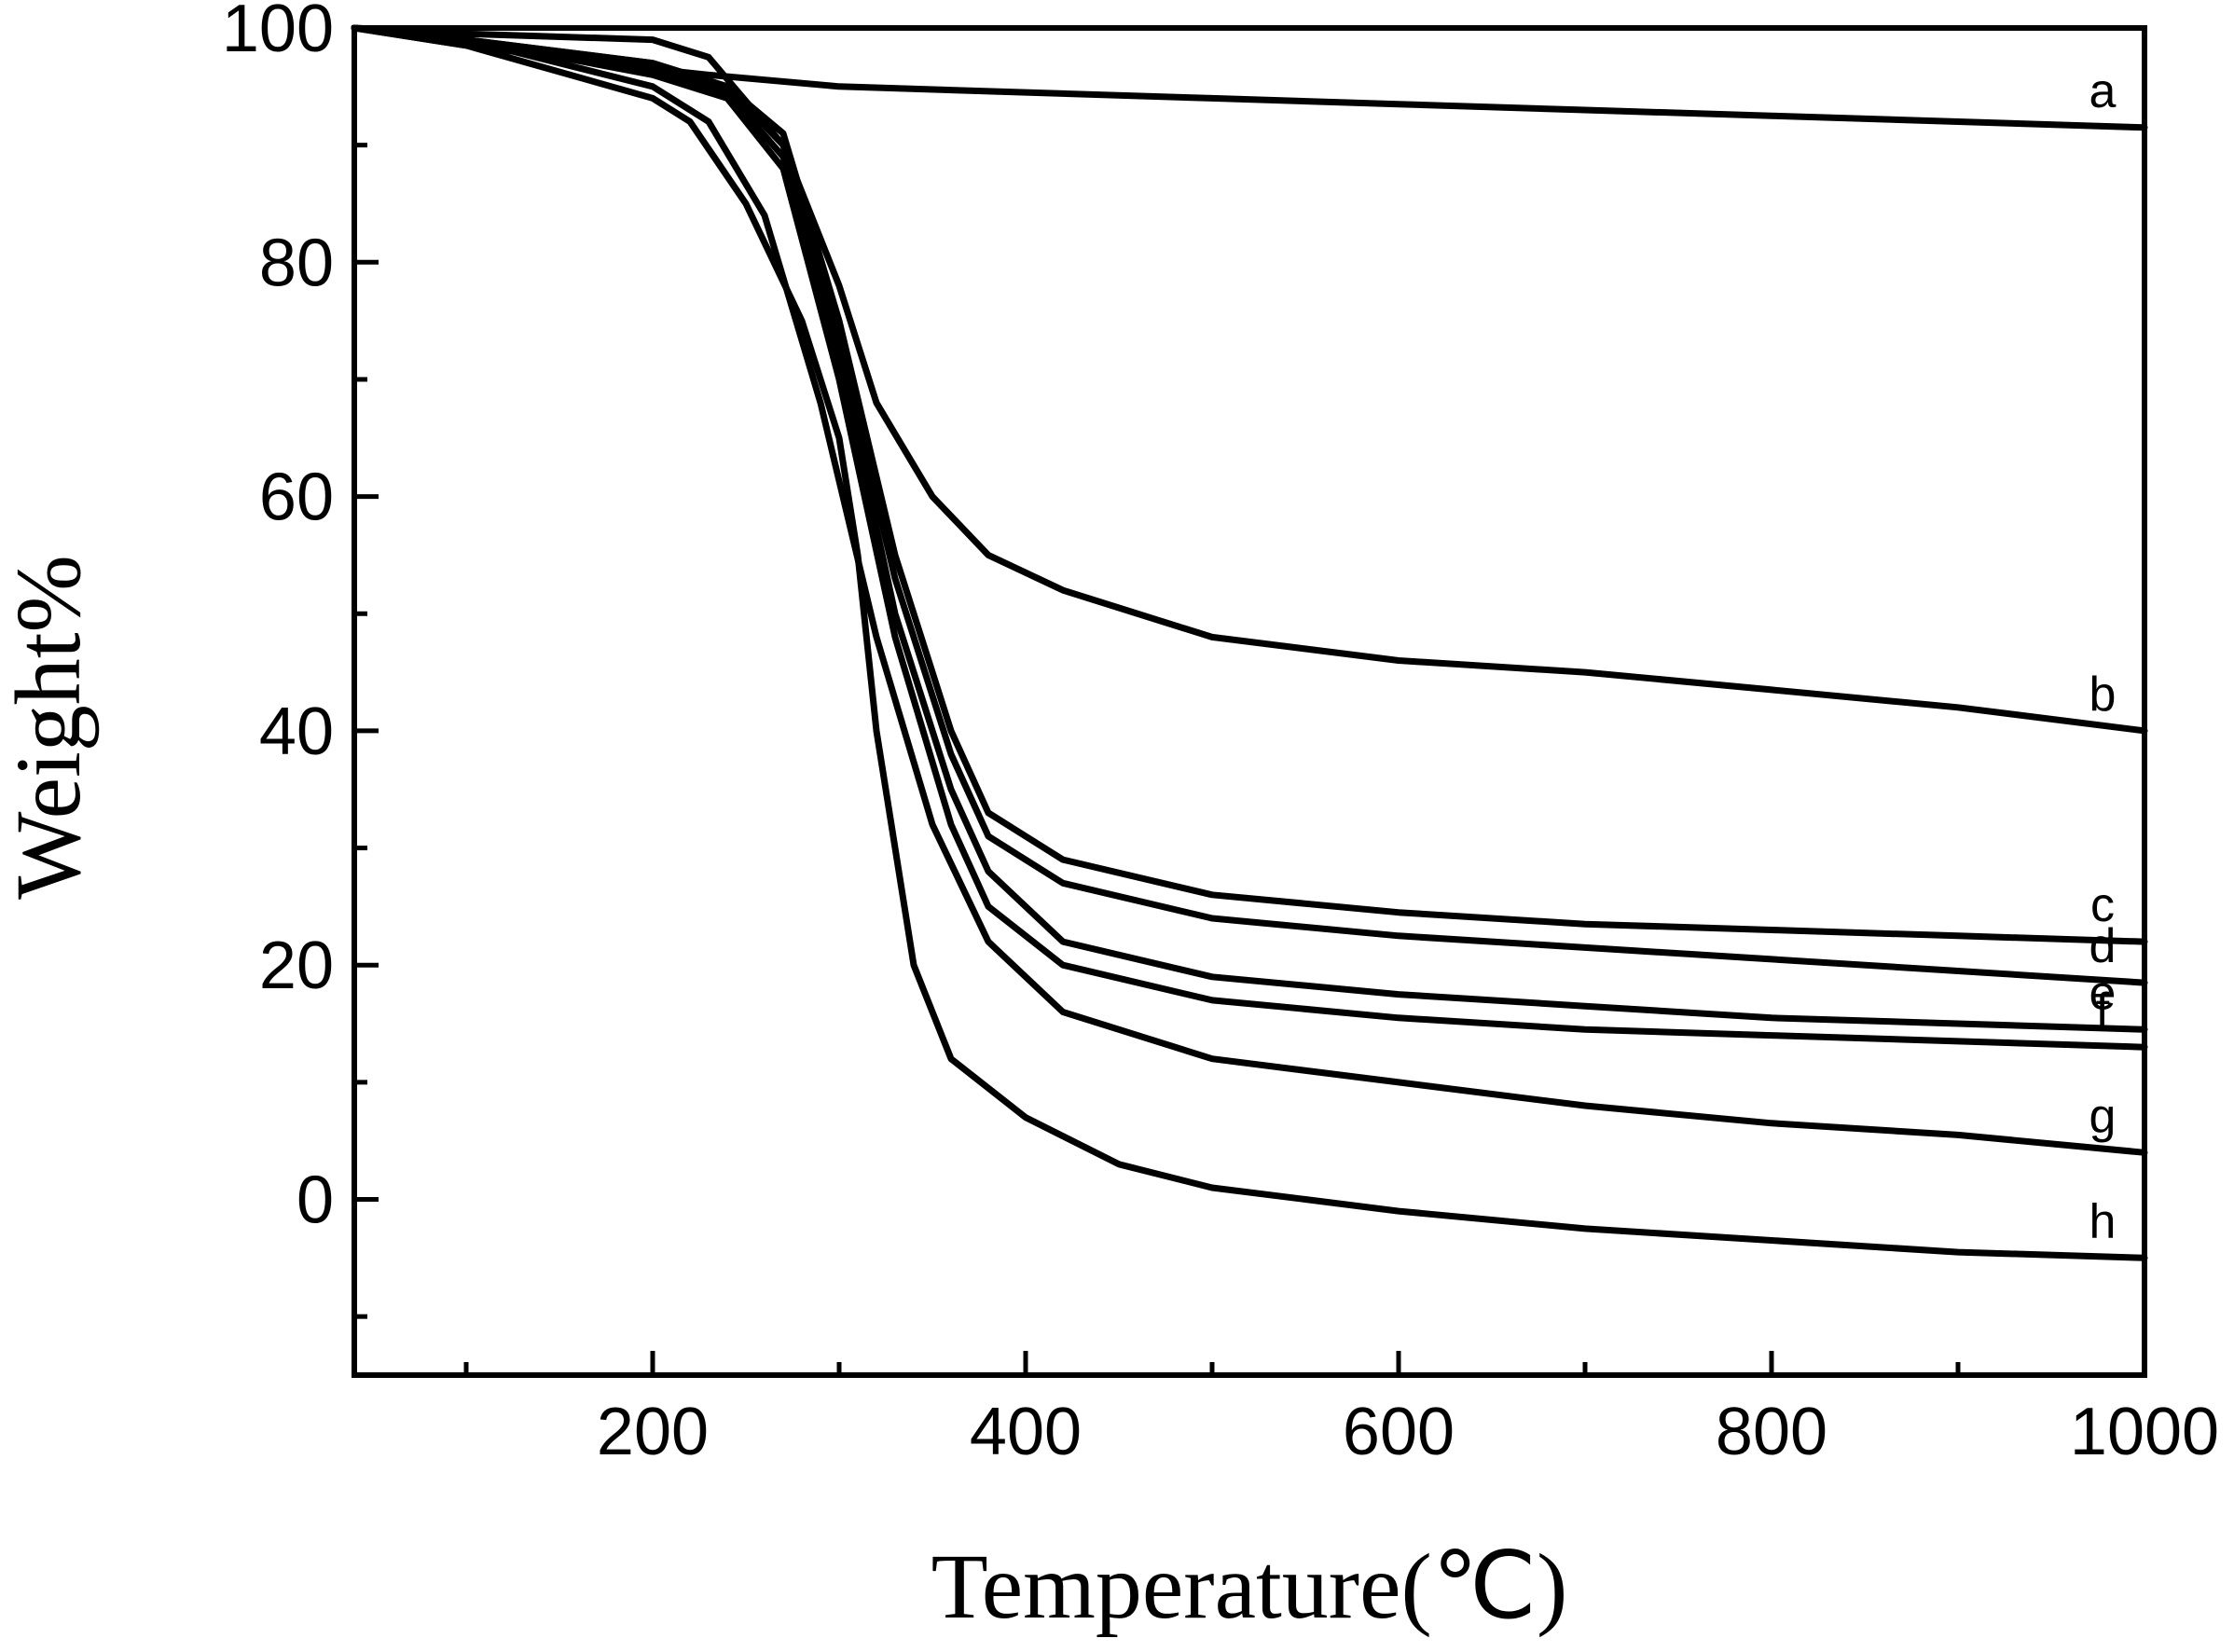  I want to click on x-tick-label: 800, so click(1771, 1432).